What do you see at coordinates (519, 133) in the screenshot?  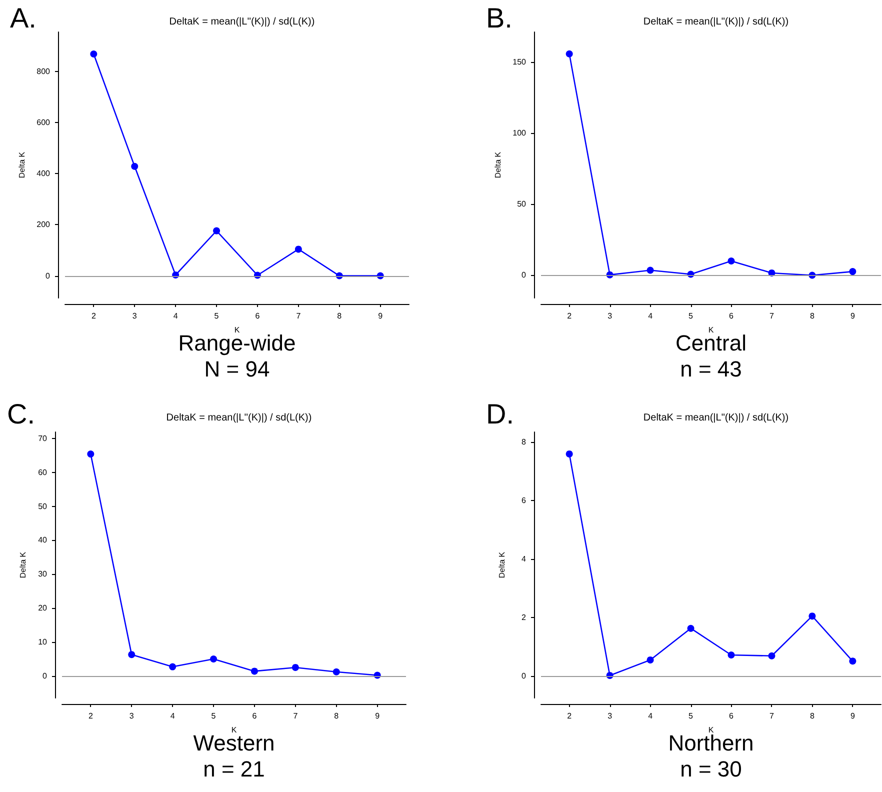 I see `y-tick-label: 100` at bounding box center [519, 133].